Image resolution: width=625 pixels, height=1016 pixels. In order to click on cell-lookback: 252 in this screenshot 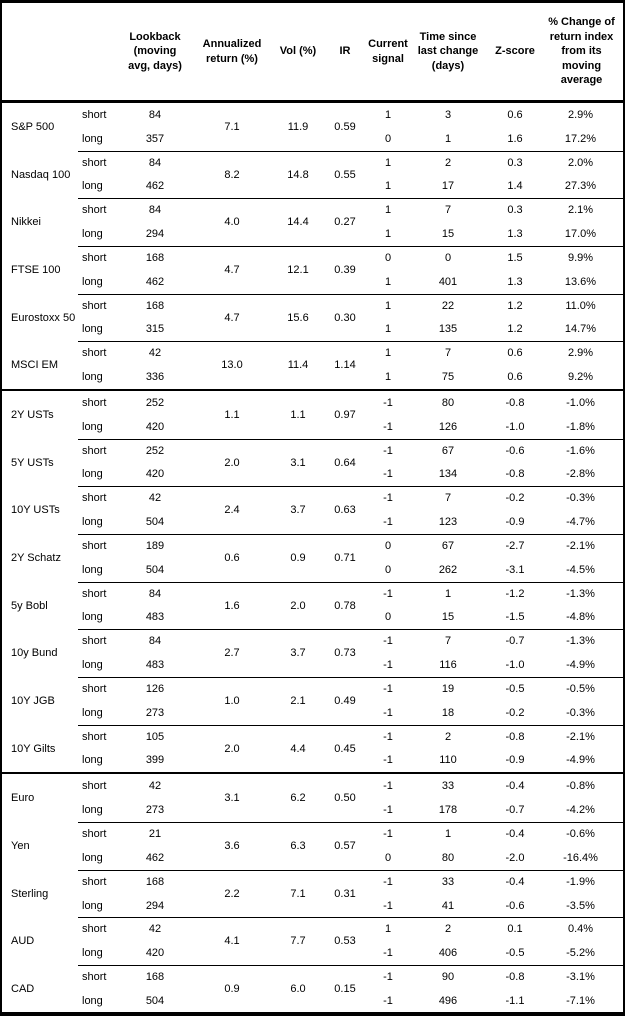, I will do `click(155, 450)`.